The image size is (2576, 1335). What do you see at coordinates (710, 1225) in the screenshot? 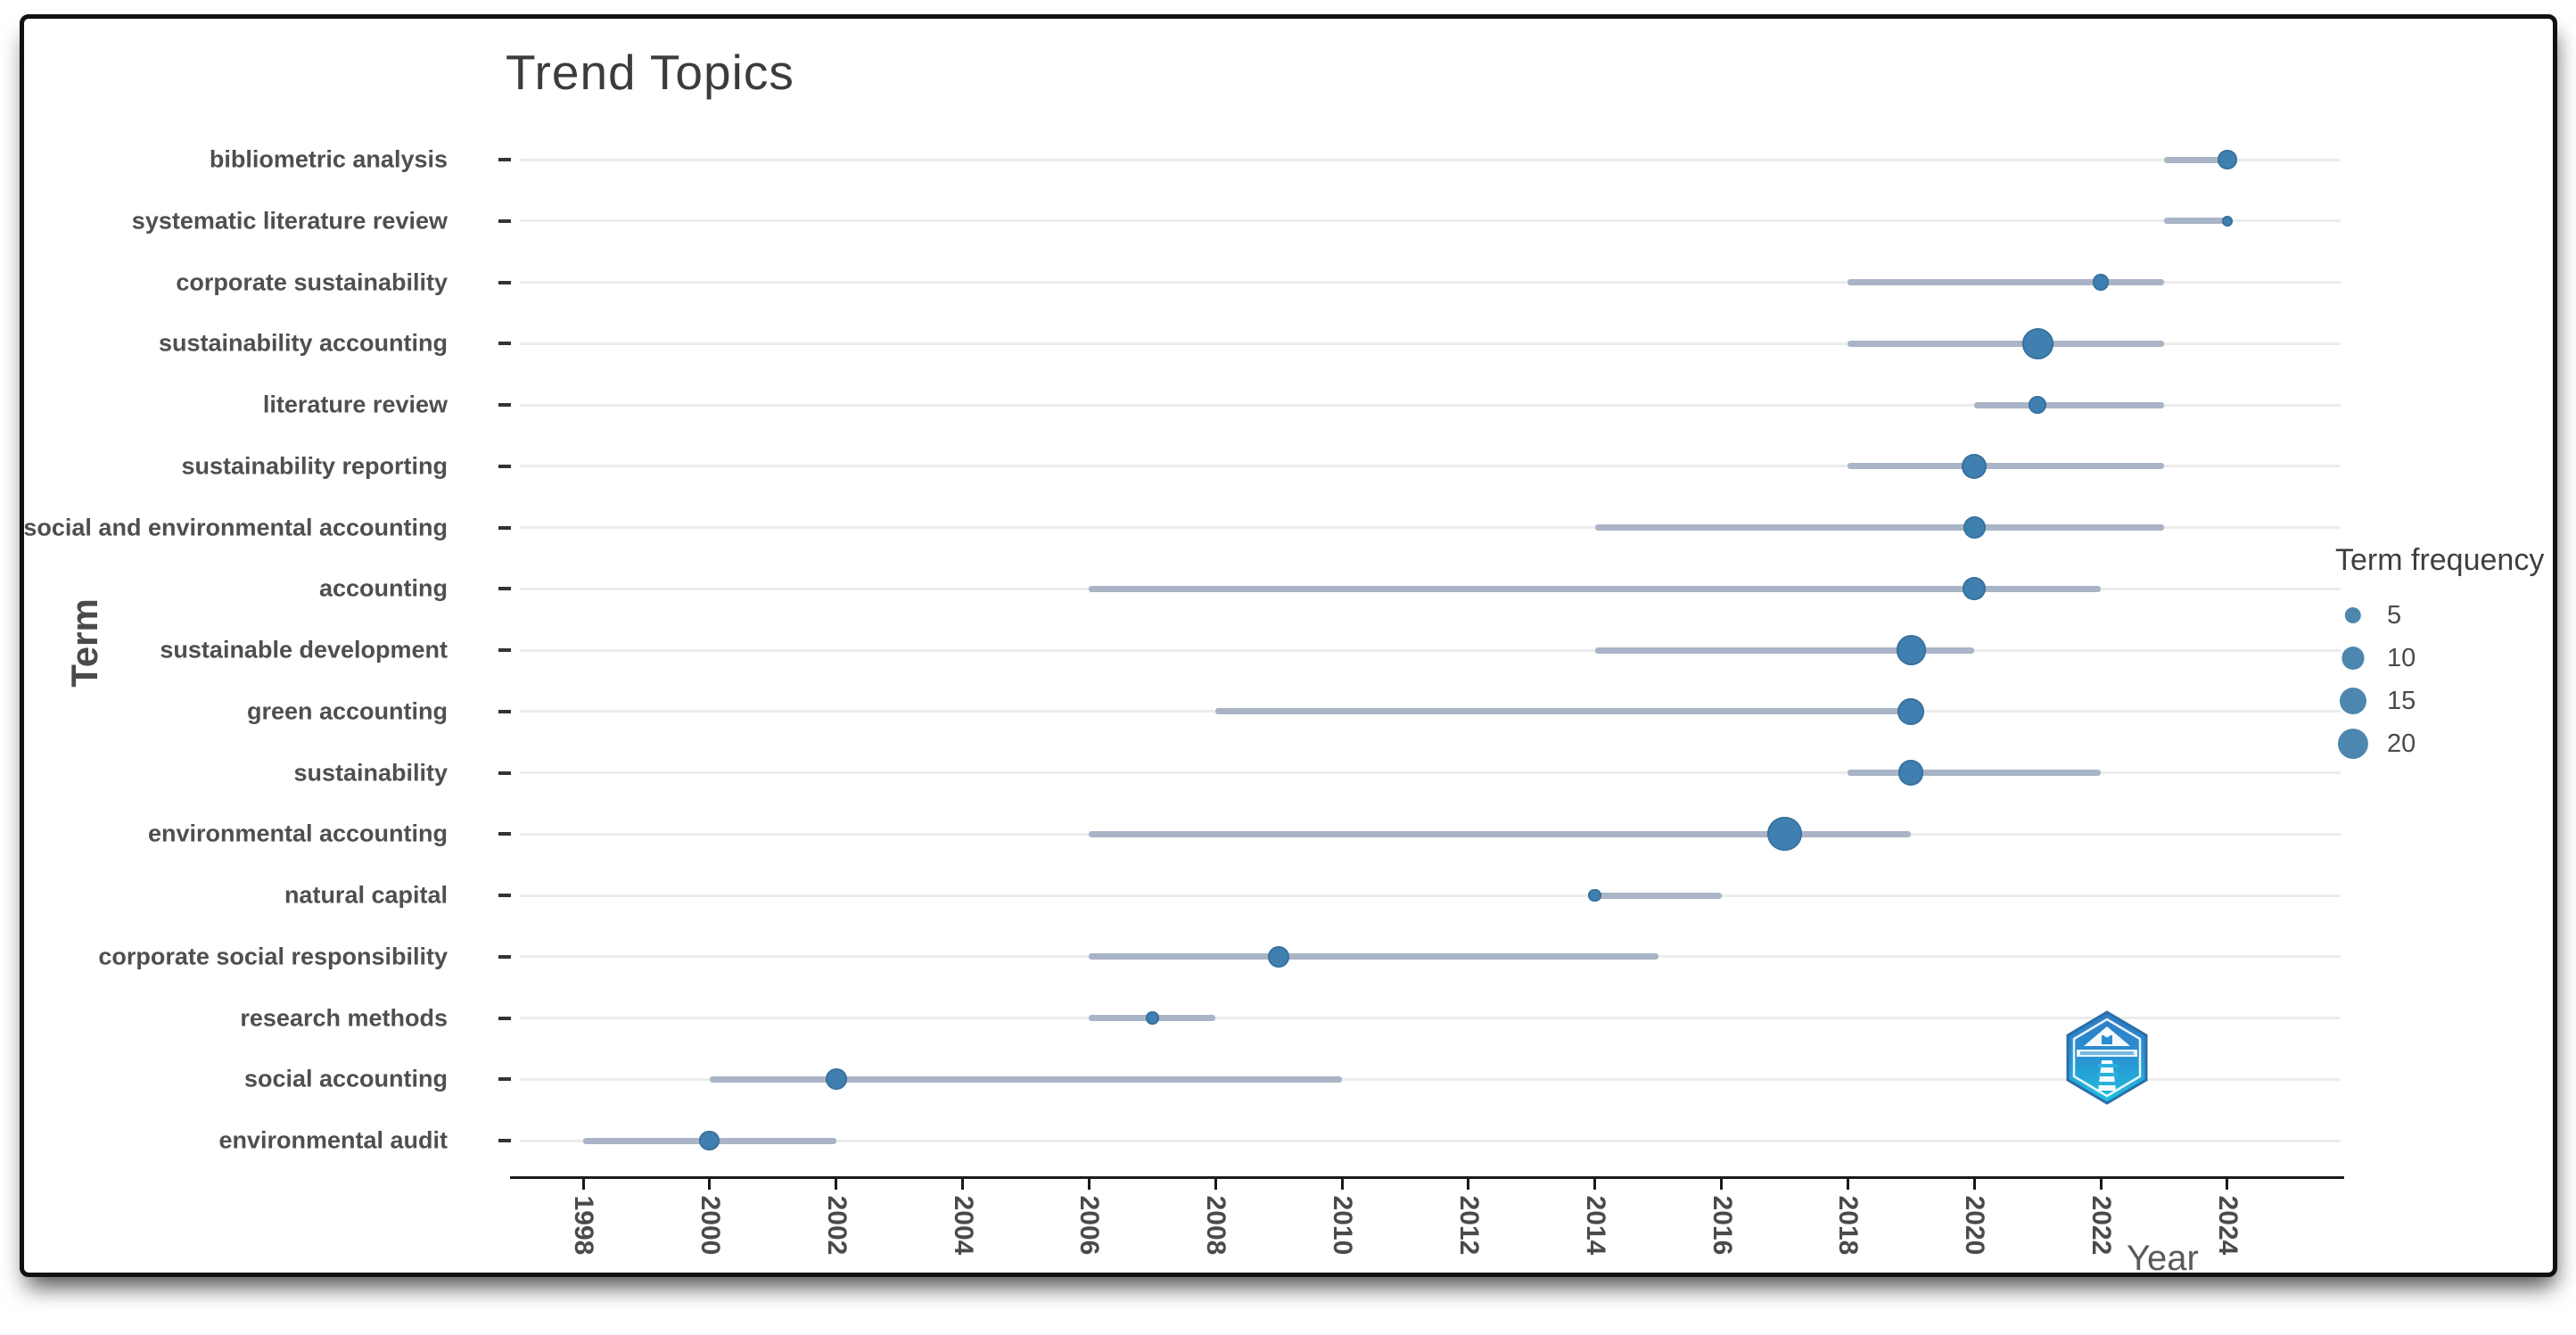
I see `x-axis-tick-label: 2000` at bounding box center [710, 1225].